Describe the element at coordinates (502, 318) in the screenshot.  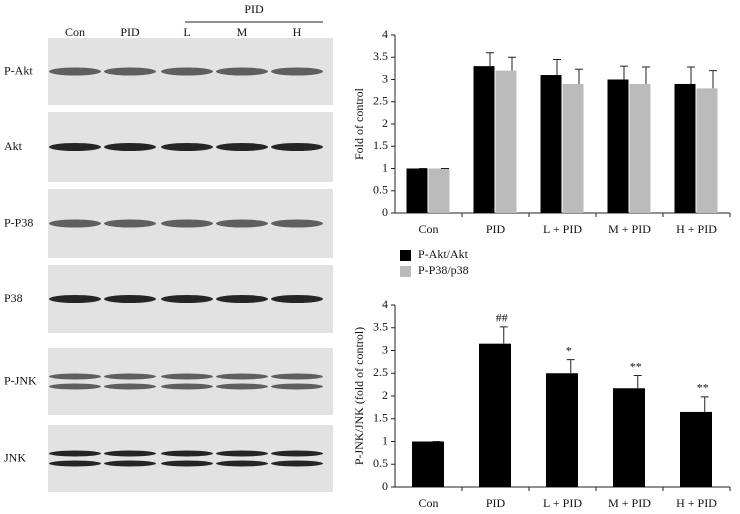
I see `annotation: ##` at that location.